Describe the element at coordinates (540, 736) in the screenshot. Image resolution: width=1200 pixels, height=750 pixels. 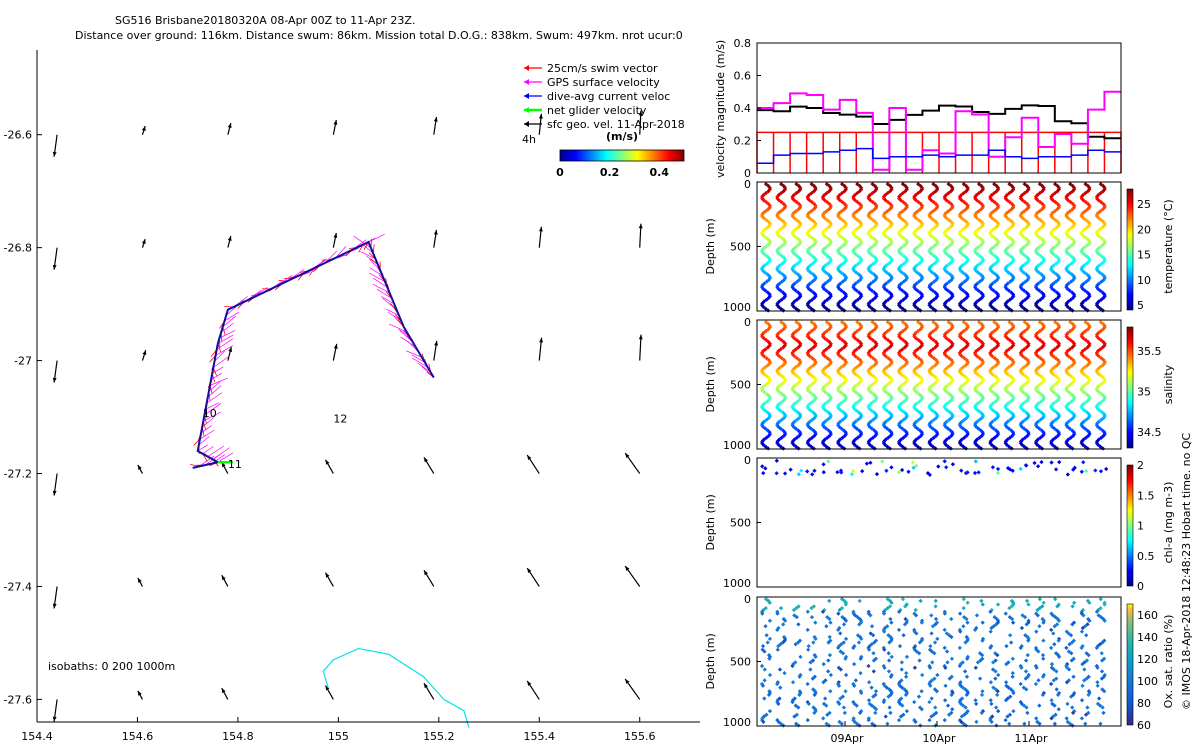
I see `map-x-tick-label: 155.4` at that location.